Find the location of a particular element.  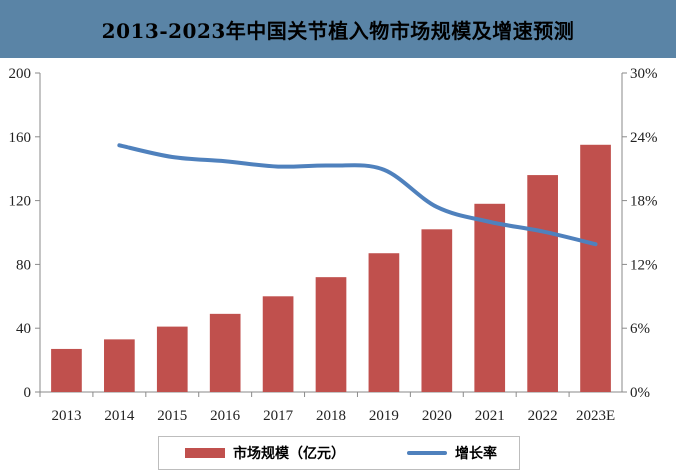

x-tick-label: 2020 is located at coordinates (437, 416).